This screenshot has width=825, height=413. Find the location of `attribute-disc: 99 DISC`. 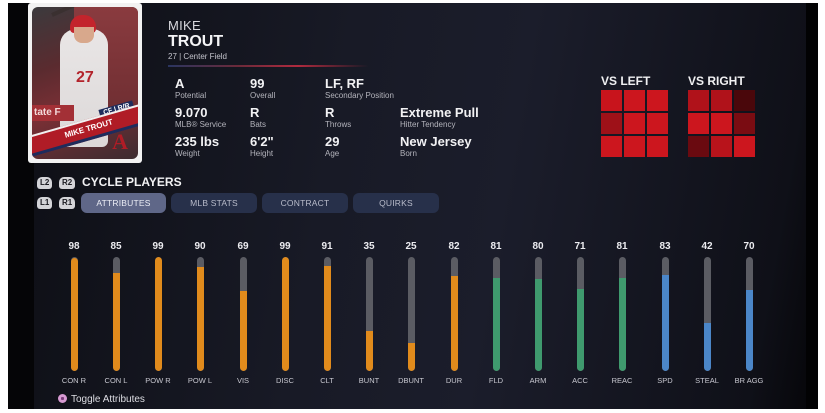

attribute-disc: 99 DISC is located at coordinates (285, 312).